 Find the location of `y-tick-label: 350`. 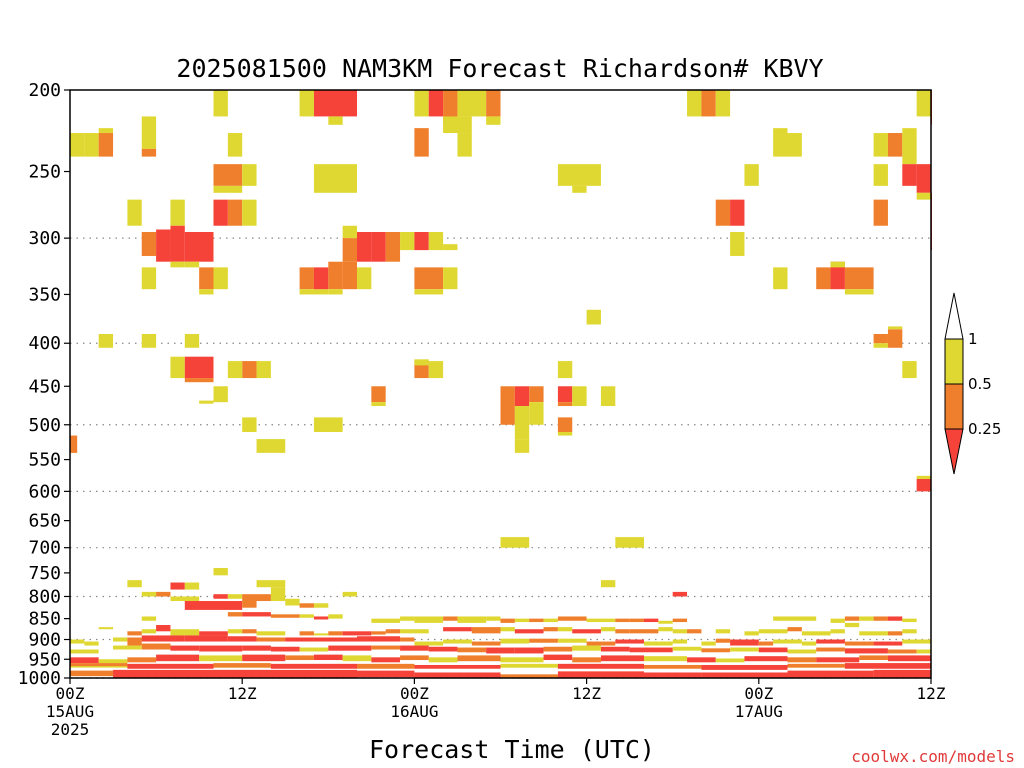

y-tick-label: 350 is located at coordinates (44, 294).